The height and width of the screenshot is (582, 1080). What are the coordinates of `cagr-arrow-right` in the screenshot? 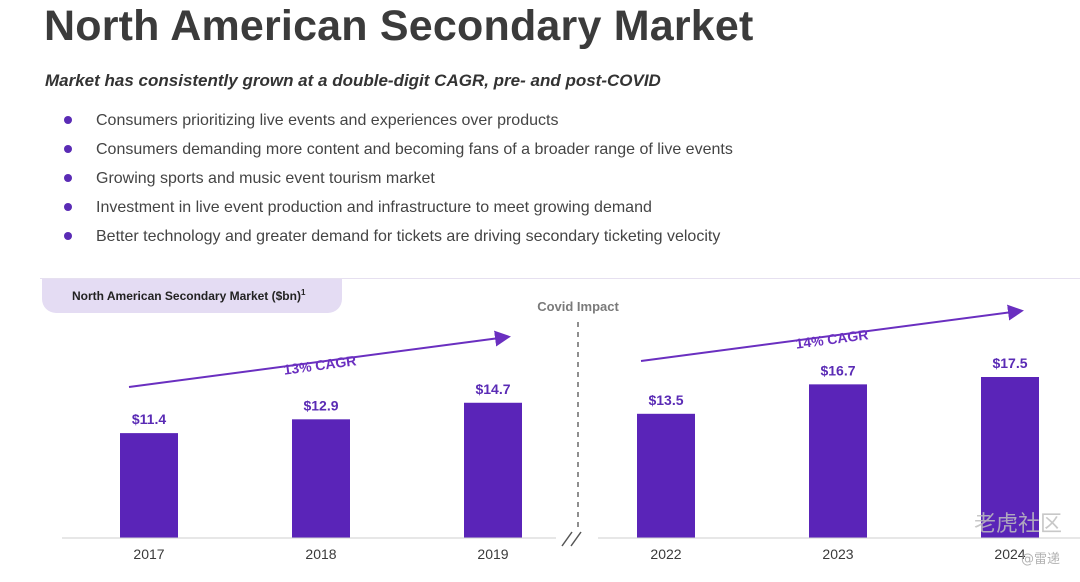 It's located at (832, 333).